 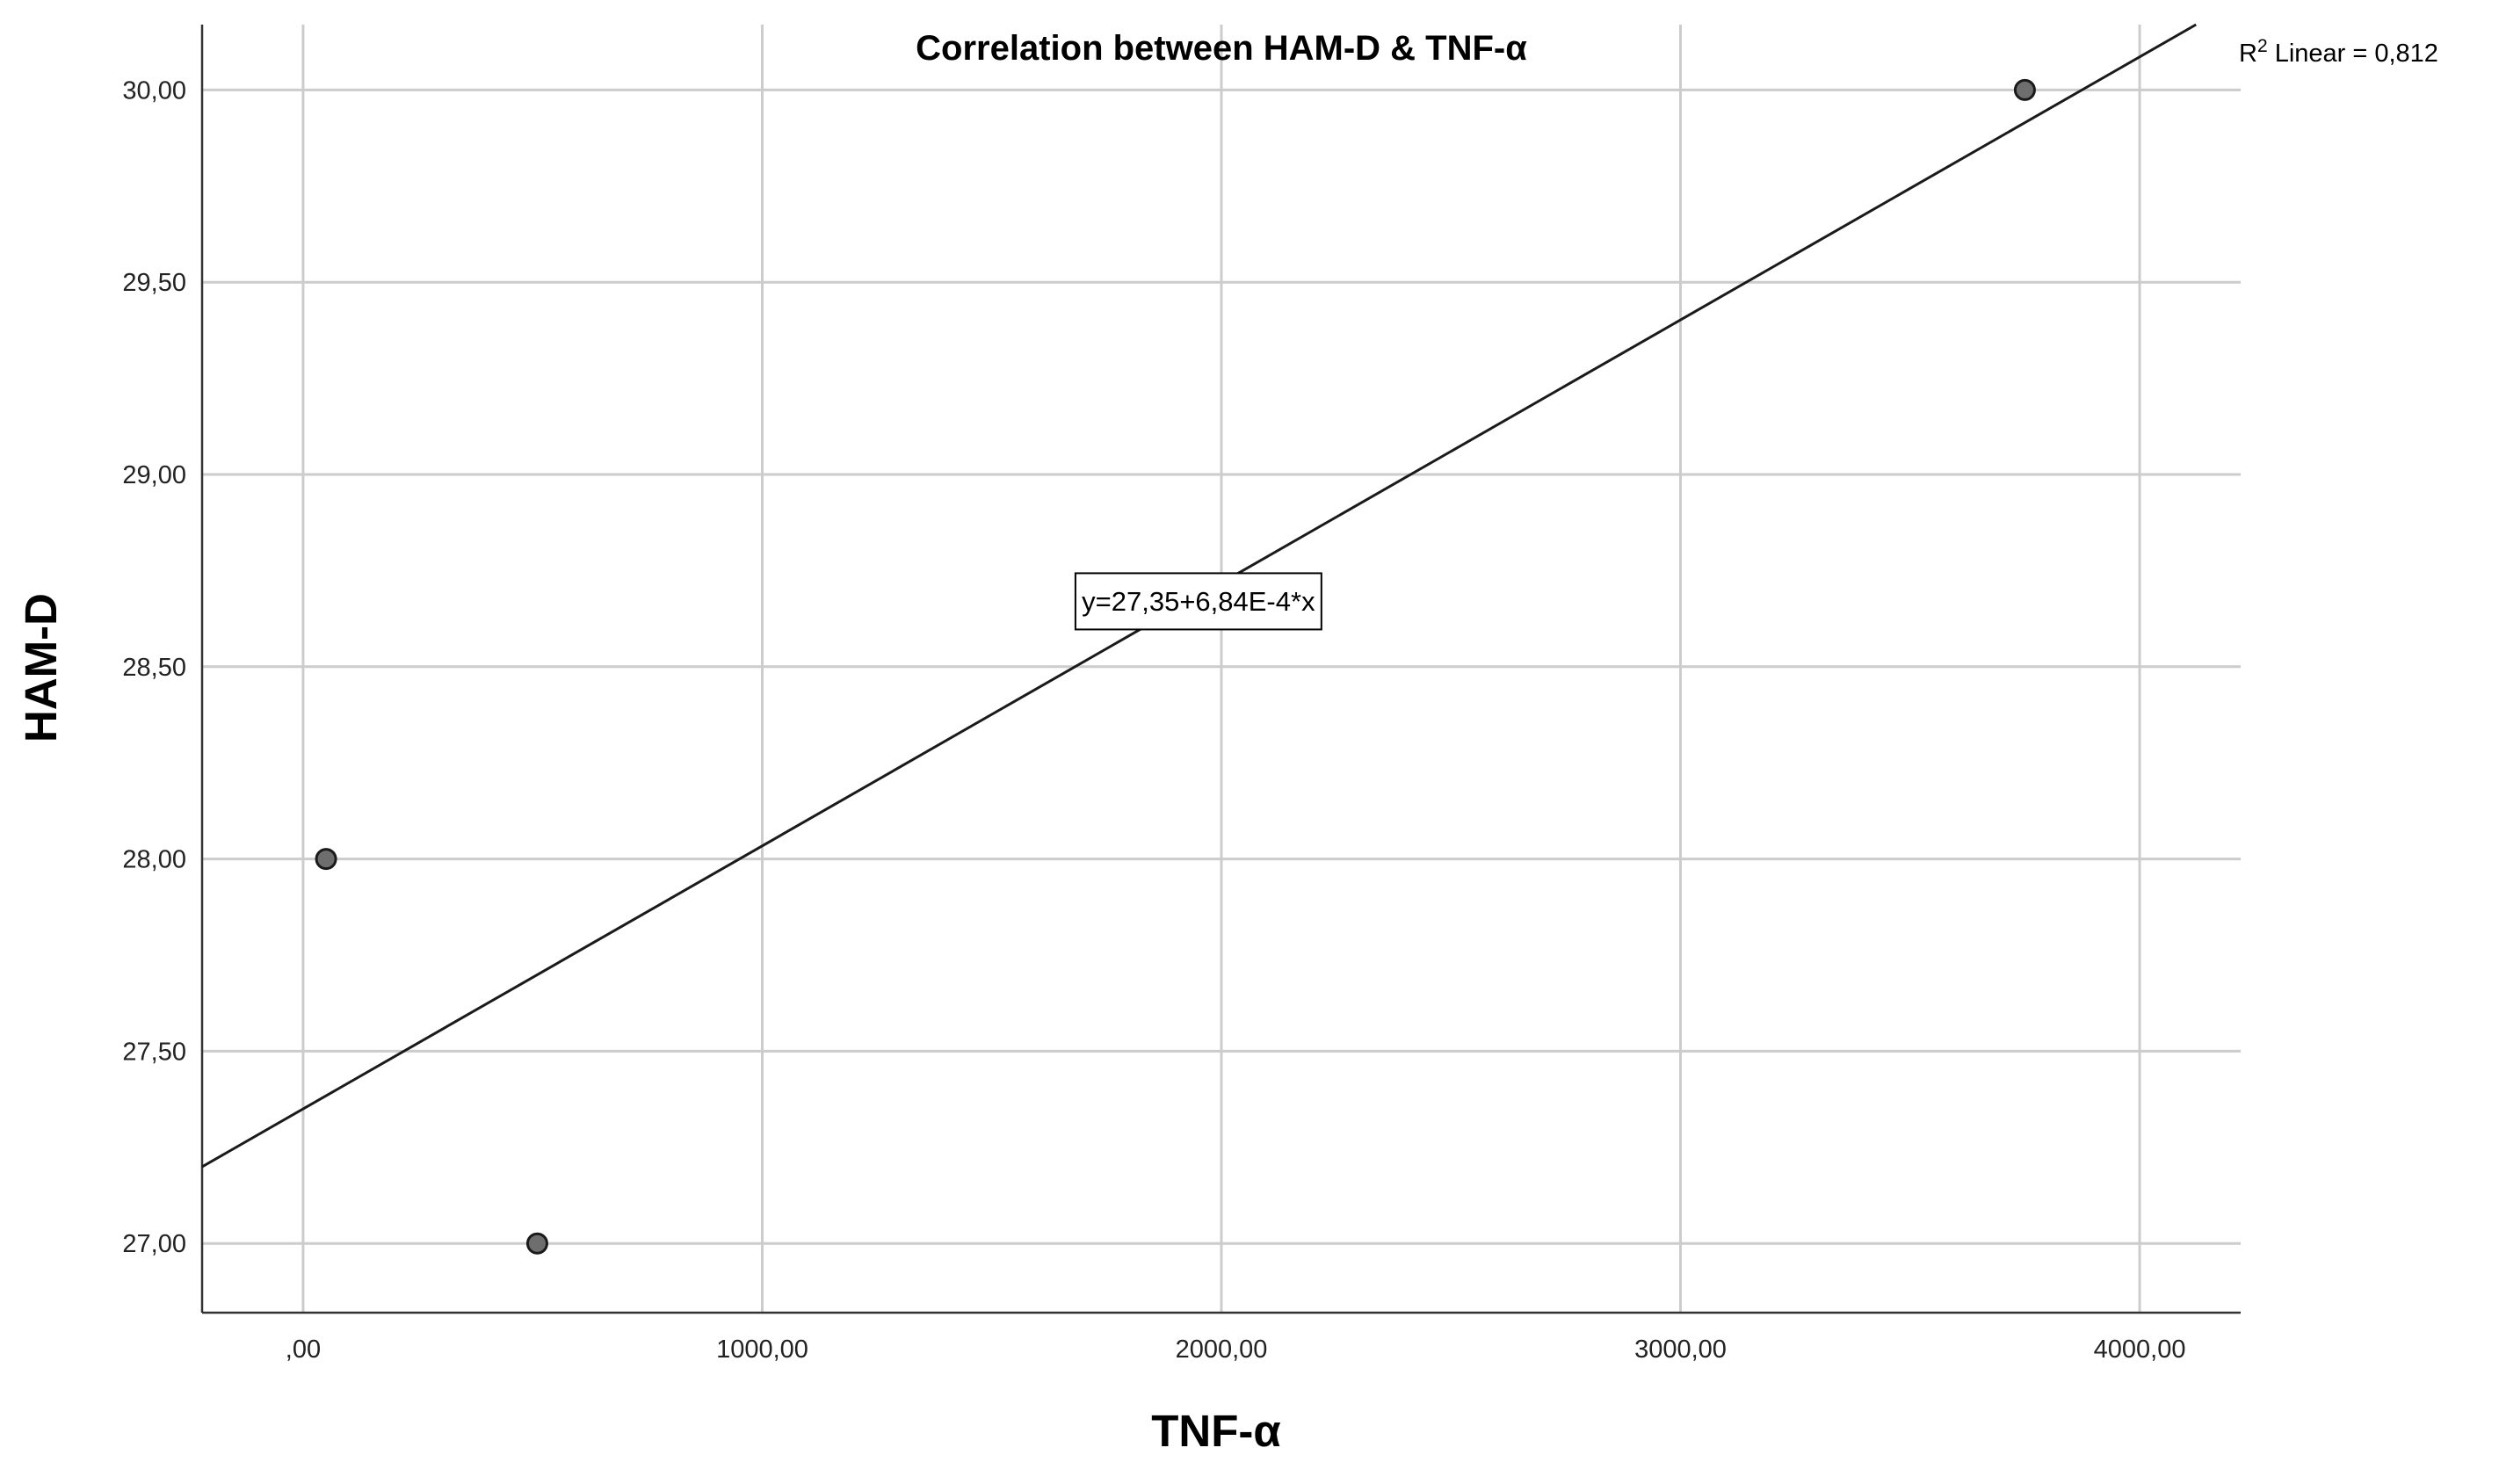 What do you see at coordinates (41, 668) in the screenshot?
I see `y-axis-title: HAM-D` at bounding box center [41, 668].